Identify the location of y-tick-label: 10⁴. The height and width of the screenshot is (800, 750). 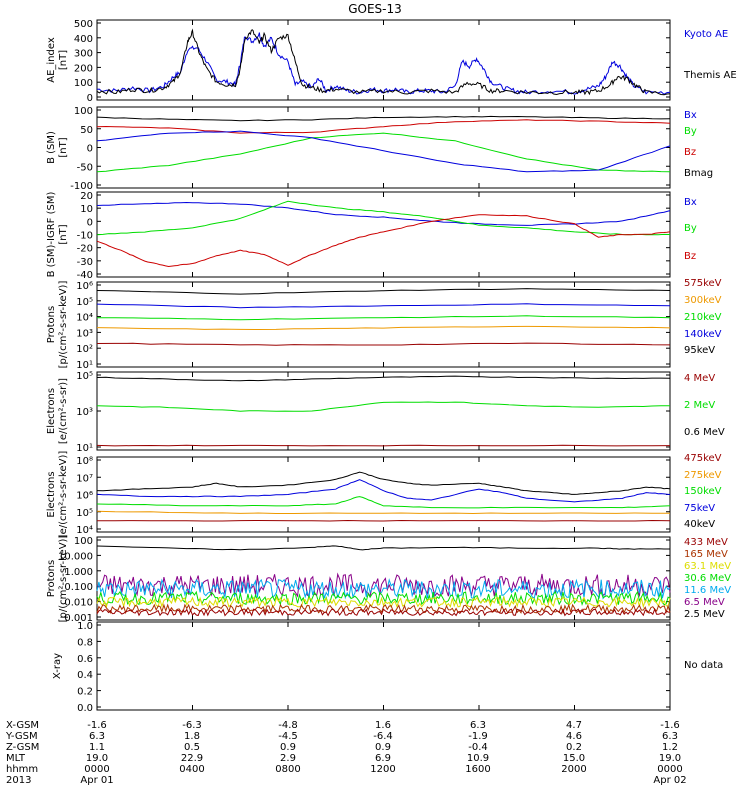
(84, 318).